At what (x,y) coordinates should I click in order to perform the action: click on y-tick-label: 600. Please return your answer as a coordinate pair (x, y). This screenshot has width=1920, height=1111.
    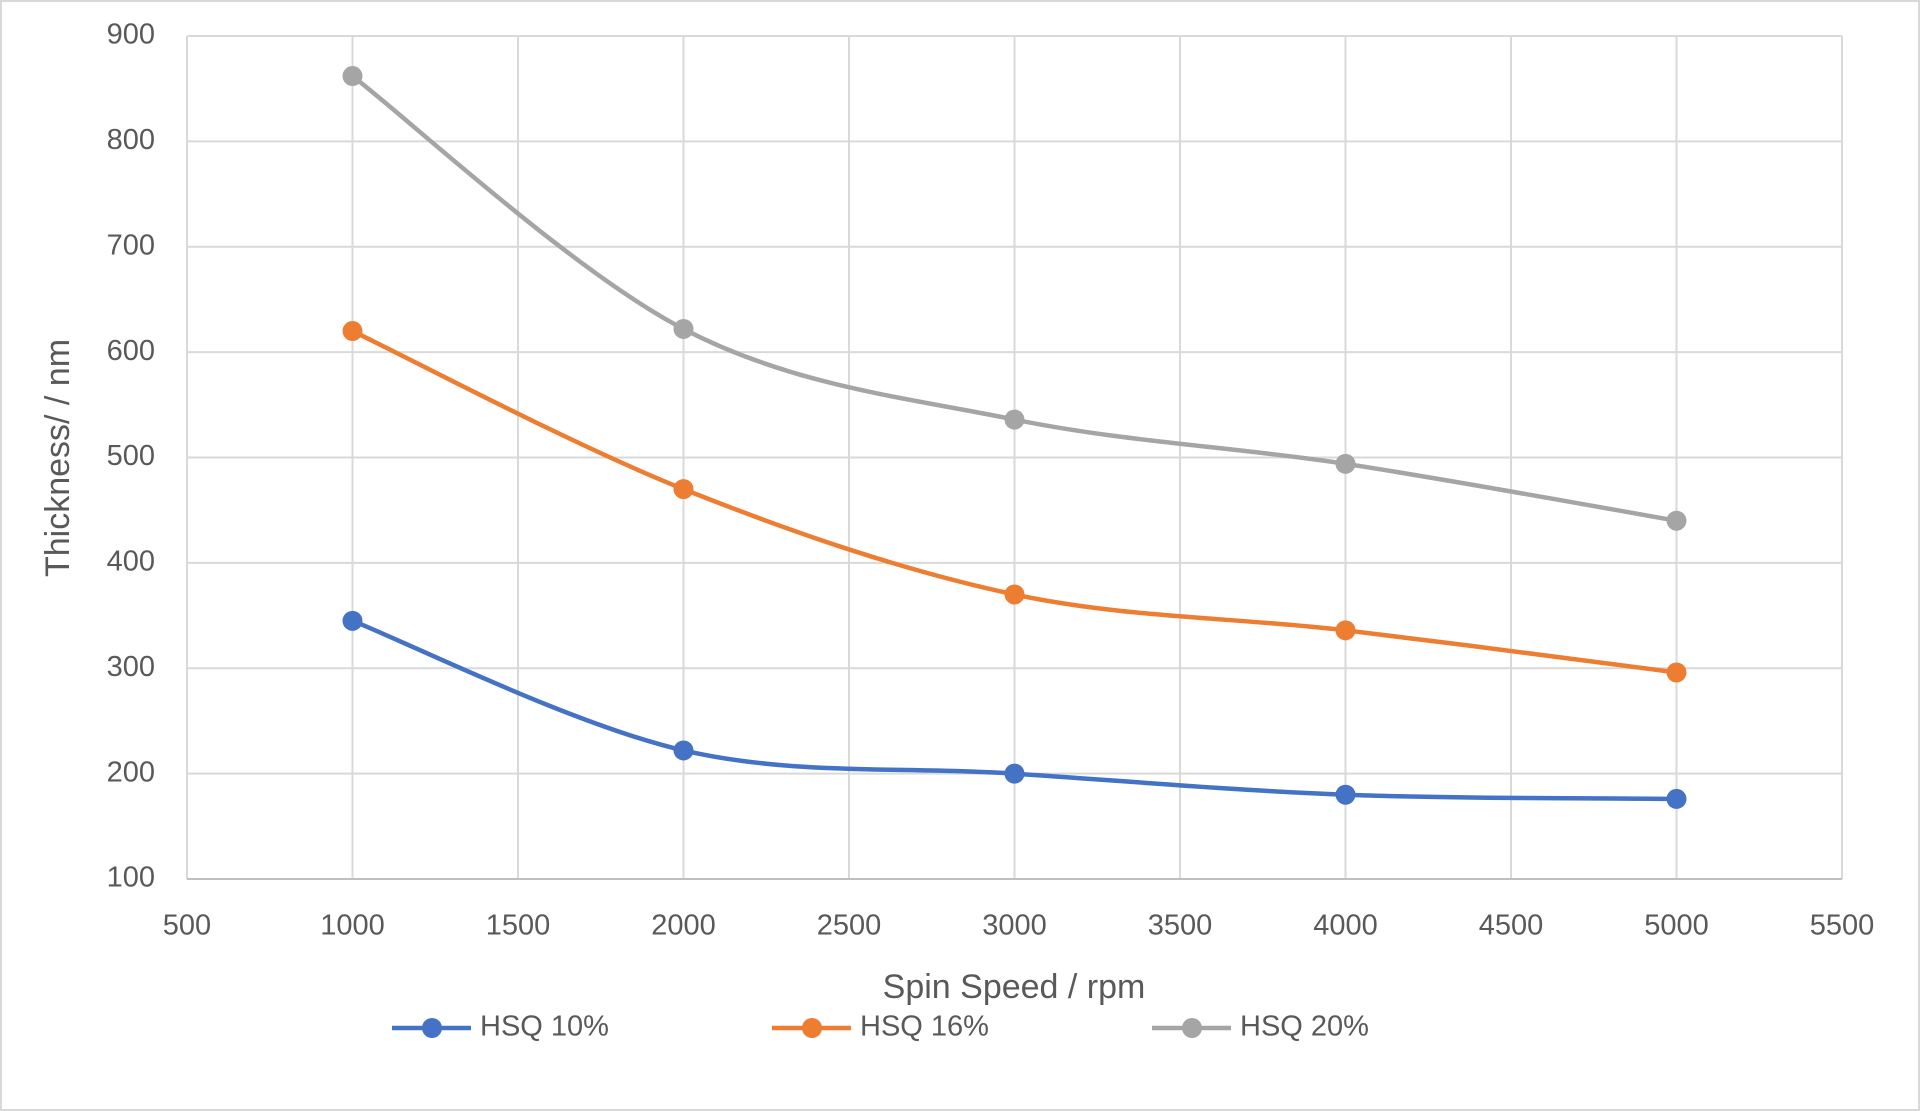
    Looking at the image, I should click on (131, 351).